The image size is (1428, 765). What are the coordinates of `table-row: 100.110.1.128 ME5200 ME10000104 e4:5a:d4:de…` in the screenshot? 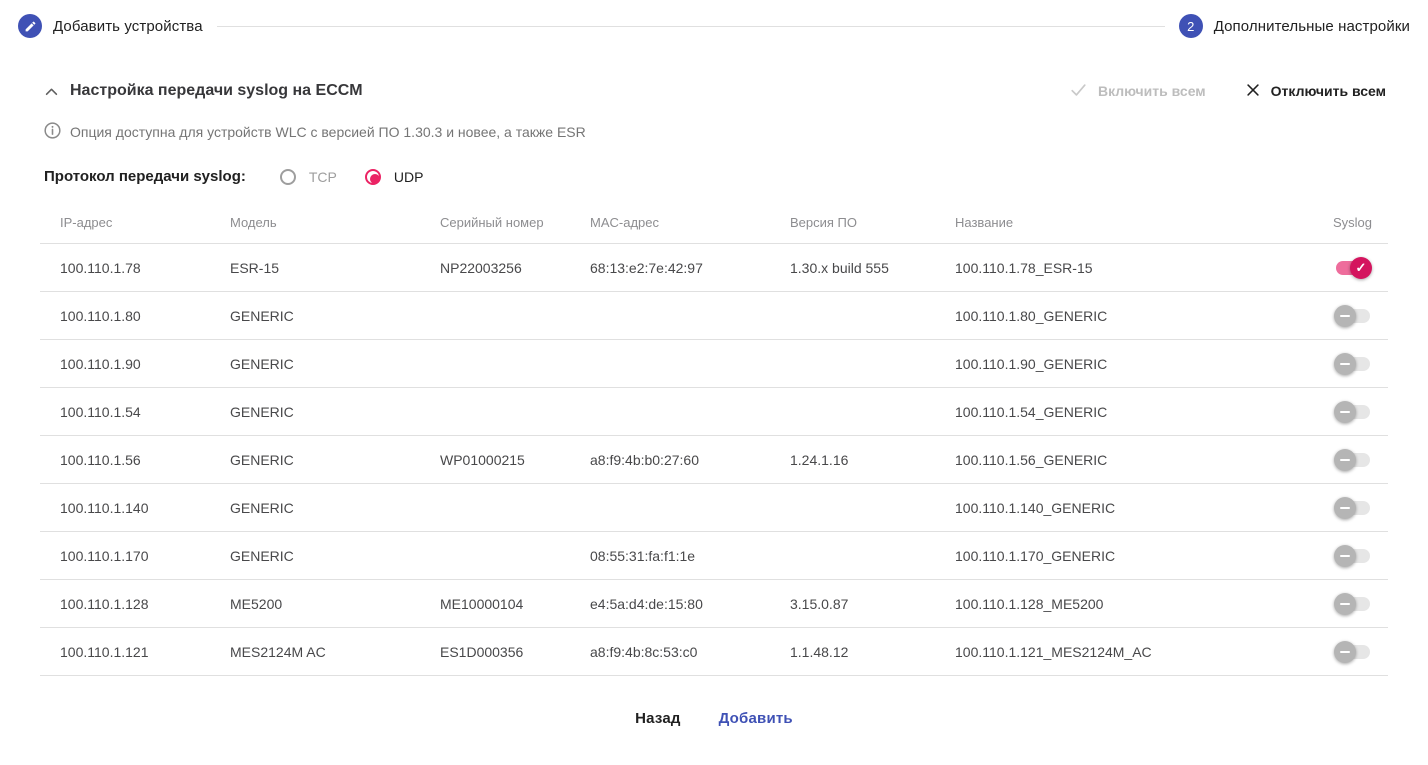 It's located at (714, 603).